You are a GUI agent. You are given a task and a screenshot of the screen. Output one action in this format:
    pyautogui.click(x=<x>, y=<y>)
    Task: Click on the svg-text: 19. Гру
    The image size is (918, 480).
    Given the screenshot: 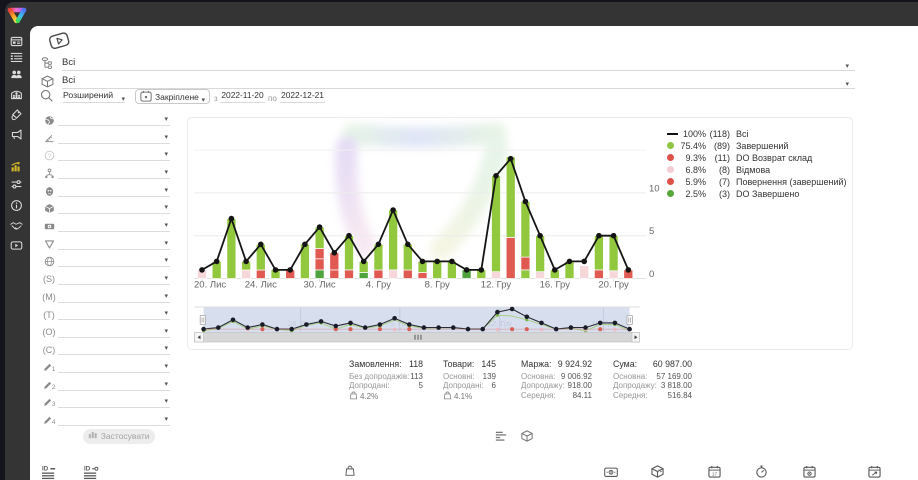 What is the action you would take?
    pyautogui.click(x=603, y=323)
    